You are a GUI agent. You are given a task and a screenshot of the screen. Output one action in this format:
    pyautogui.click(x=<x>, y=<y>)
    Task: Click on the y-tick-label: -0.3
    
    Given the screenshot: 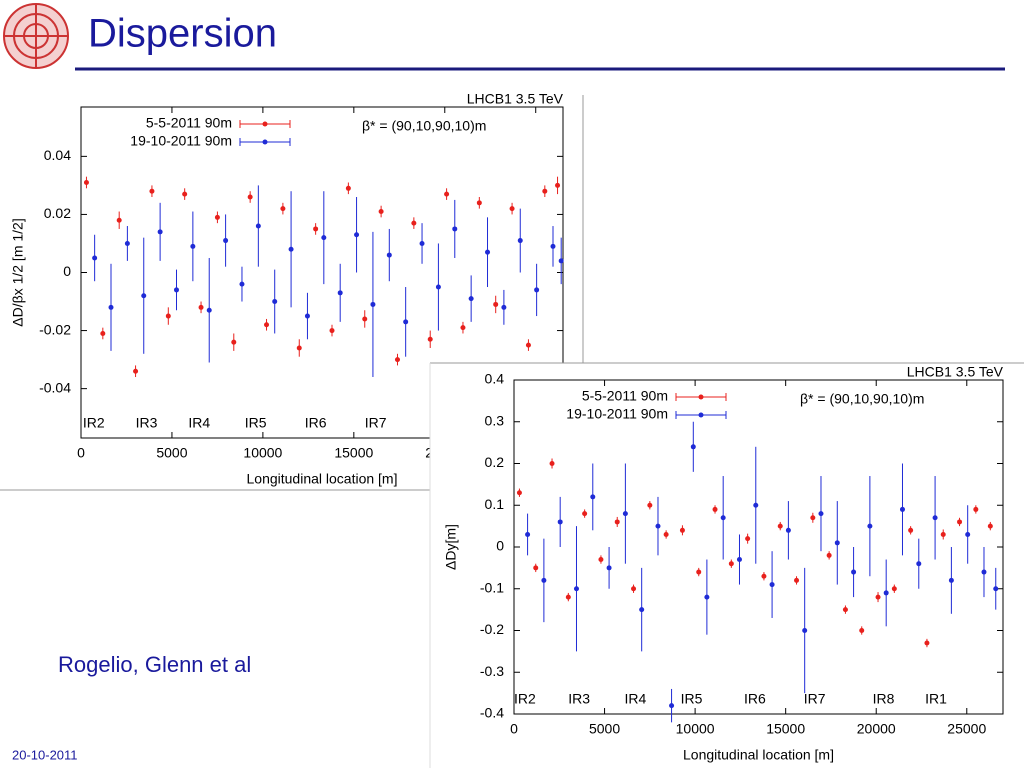 What is the action you would take?
    pyautogui.click(x=492, y=671)
    